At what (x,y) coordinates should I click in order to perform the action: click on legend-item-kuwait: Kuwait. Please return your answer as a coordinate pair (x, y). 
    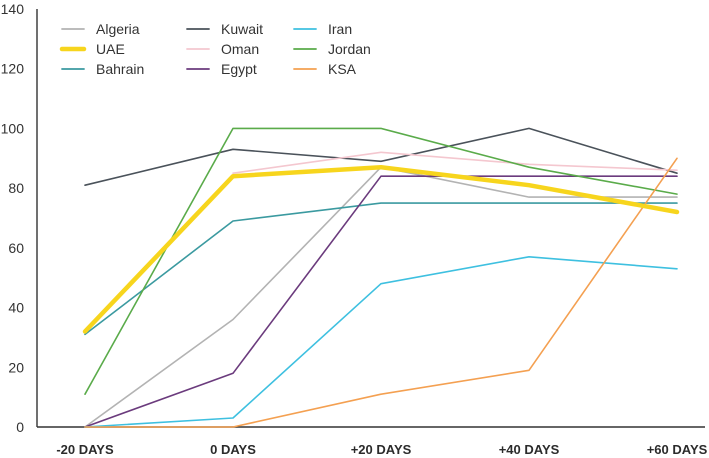
    Looking at the image, I should click on (224, 29).